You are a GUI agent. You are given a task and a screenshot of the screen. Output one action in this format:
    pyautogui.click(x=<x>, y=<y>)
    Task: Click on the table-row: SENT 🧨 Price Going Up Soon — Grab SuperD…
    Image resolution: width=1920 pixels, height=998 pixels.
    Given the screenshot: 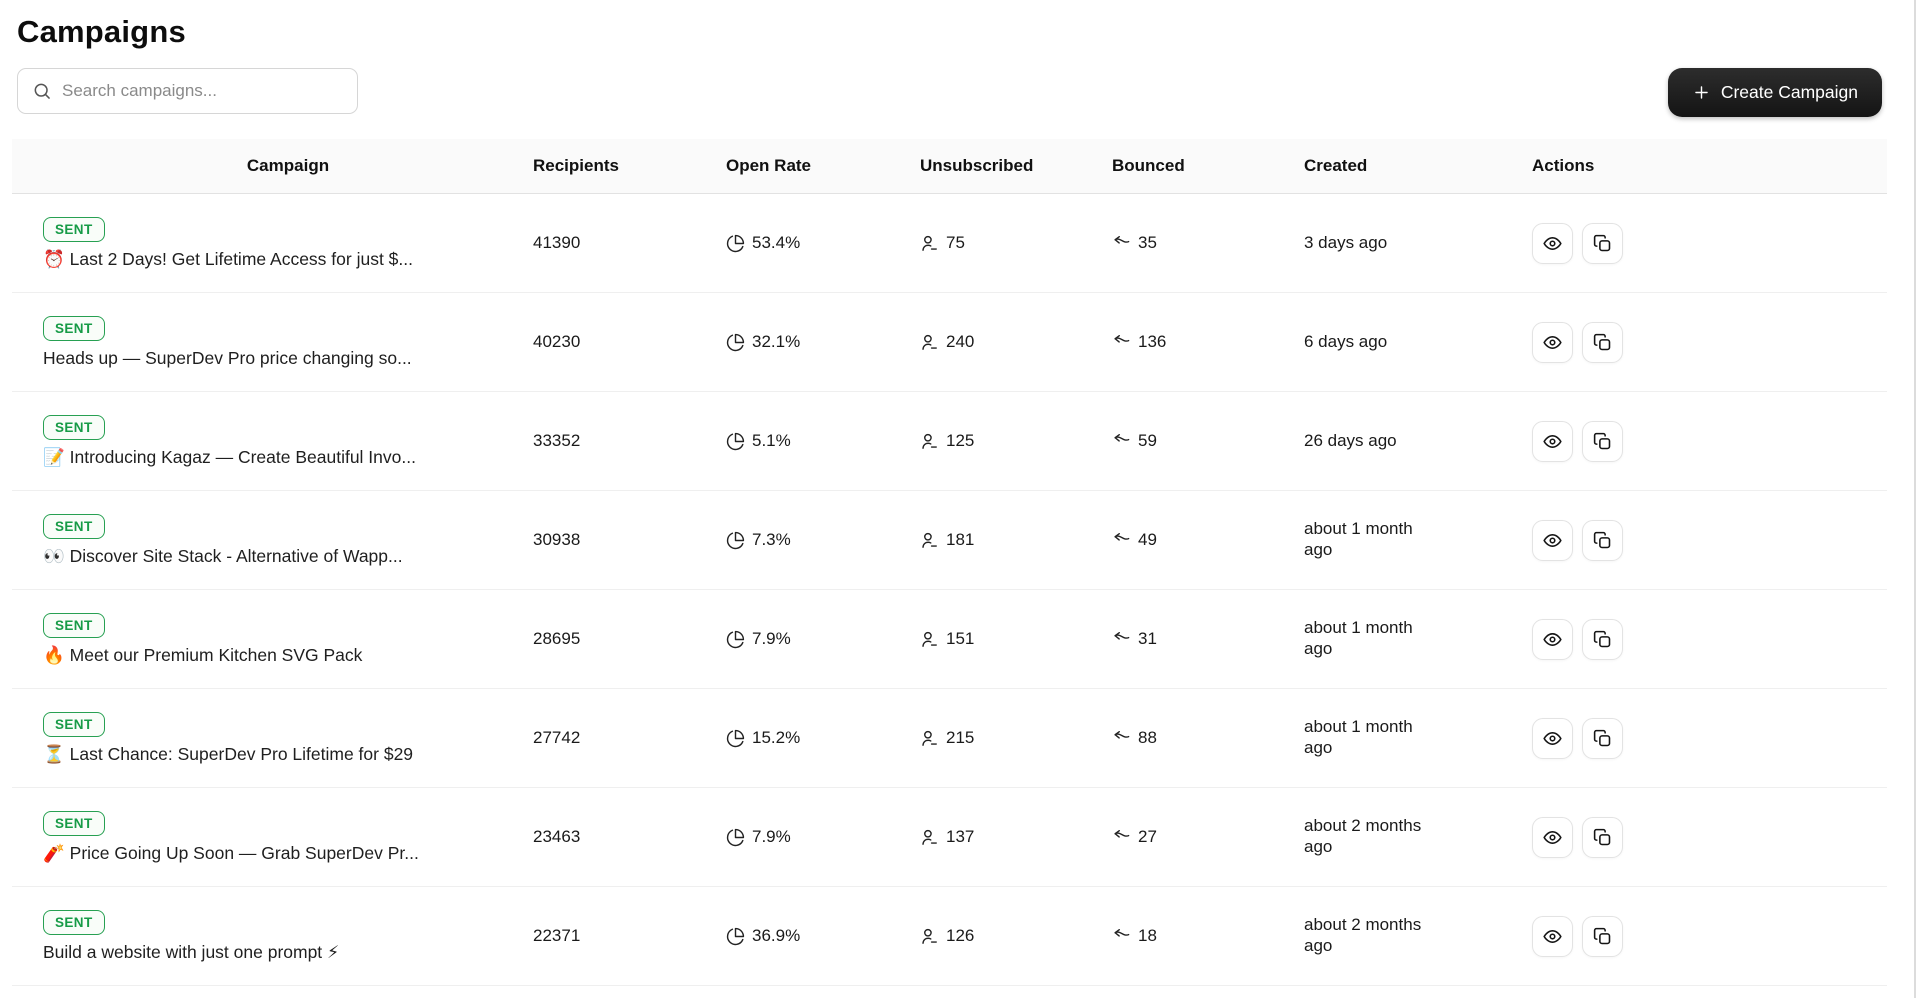 What is the action you would take?
    pyautogui.click(x=949, y=837)
    